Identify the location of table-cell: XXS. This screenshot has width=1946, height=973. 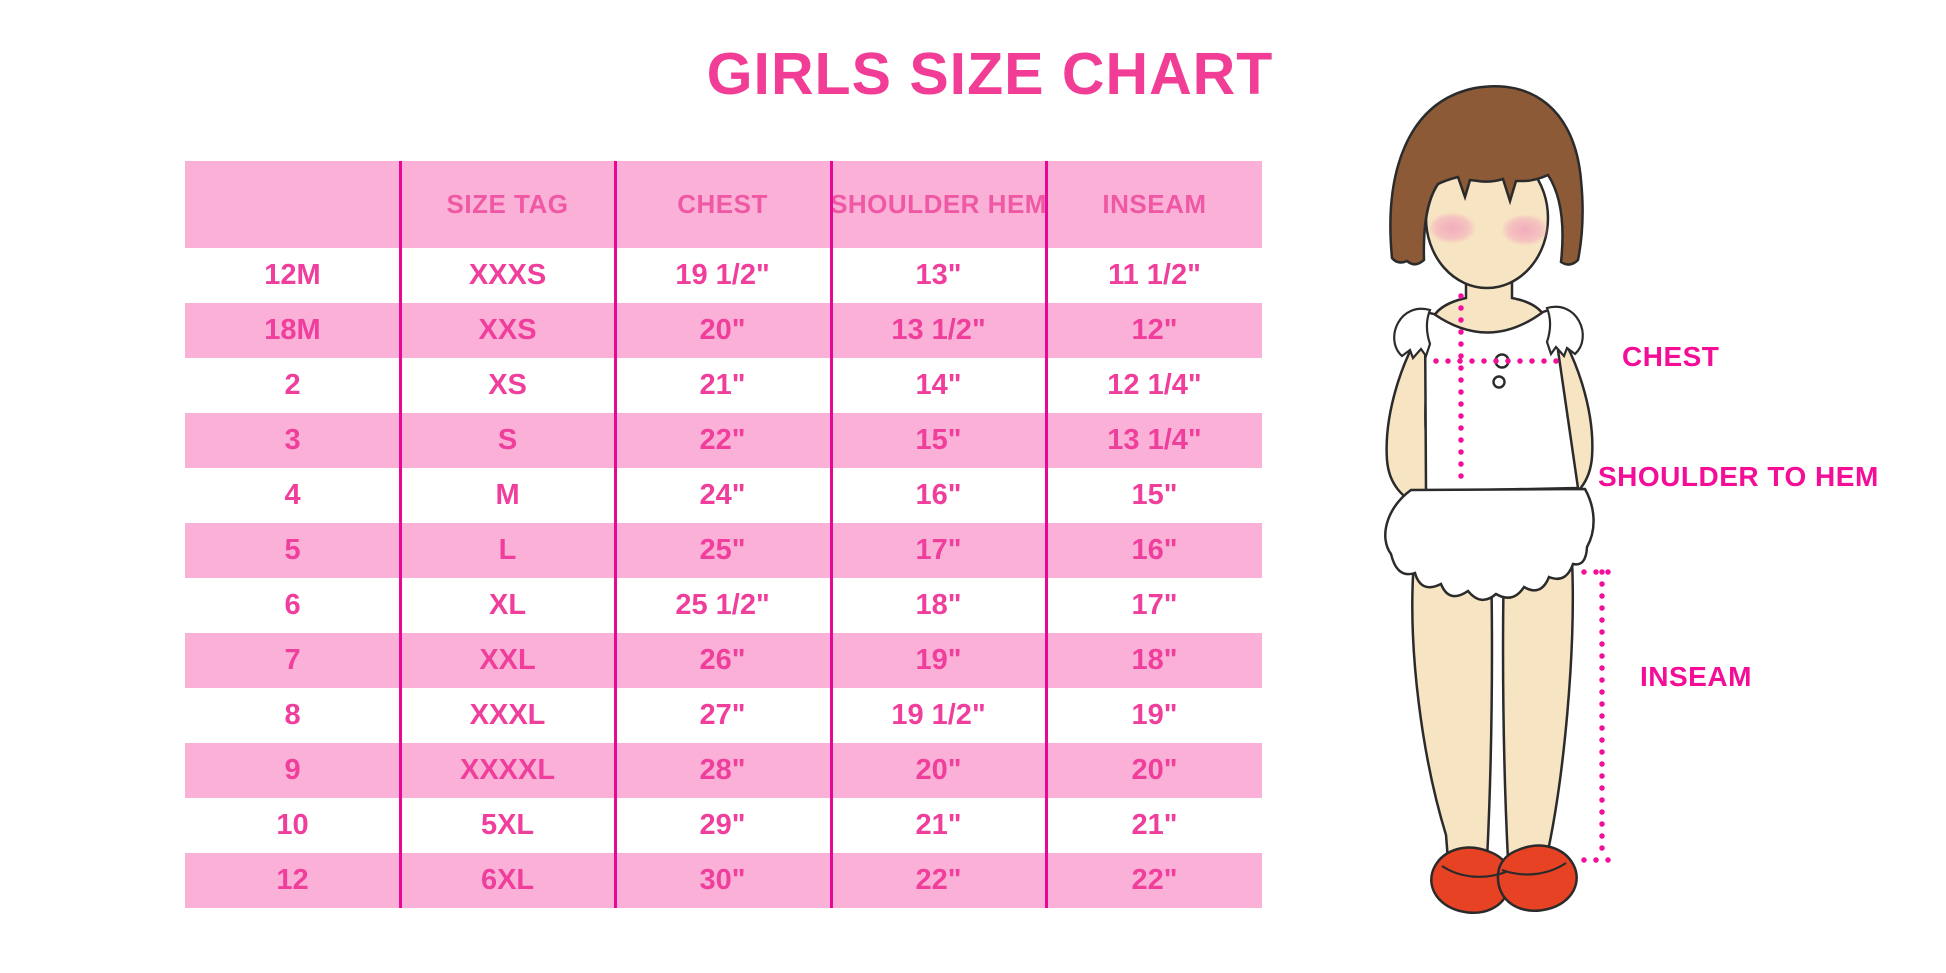
(508, 330).